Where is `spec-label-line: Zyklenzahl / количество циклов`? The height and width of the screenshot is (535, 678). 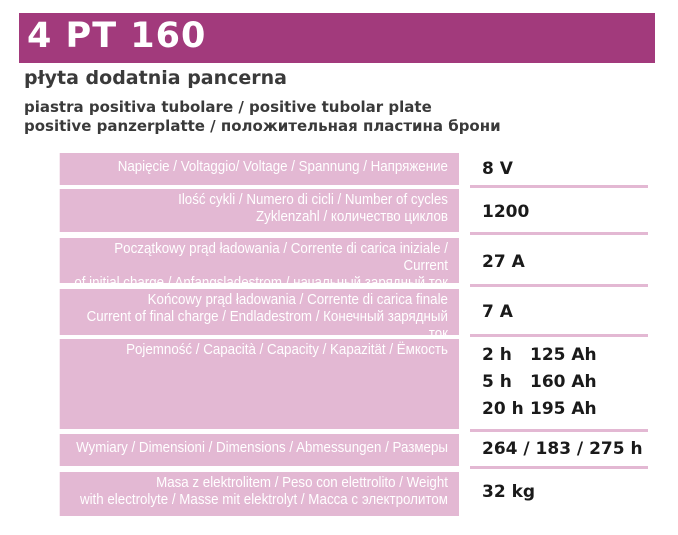
spec-label-line: Zyklenzahl / количество циклов is located at coordinates (351, 217).